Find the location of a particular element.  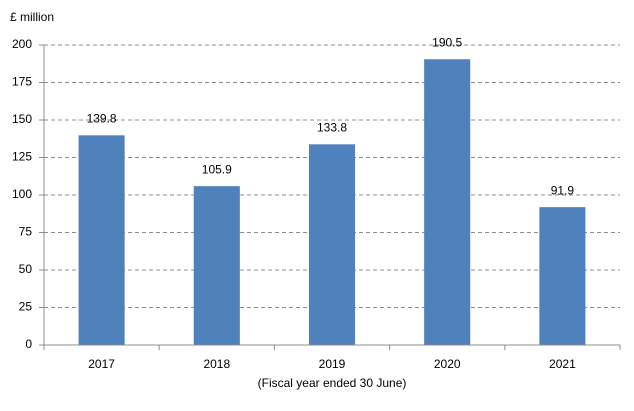

y-tick-label: 150 is located at coordinates (22, 119).